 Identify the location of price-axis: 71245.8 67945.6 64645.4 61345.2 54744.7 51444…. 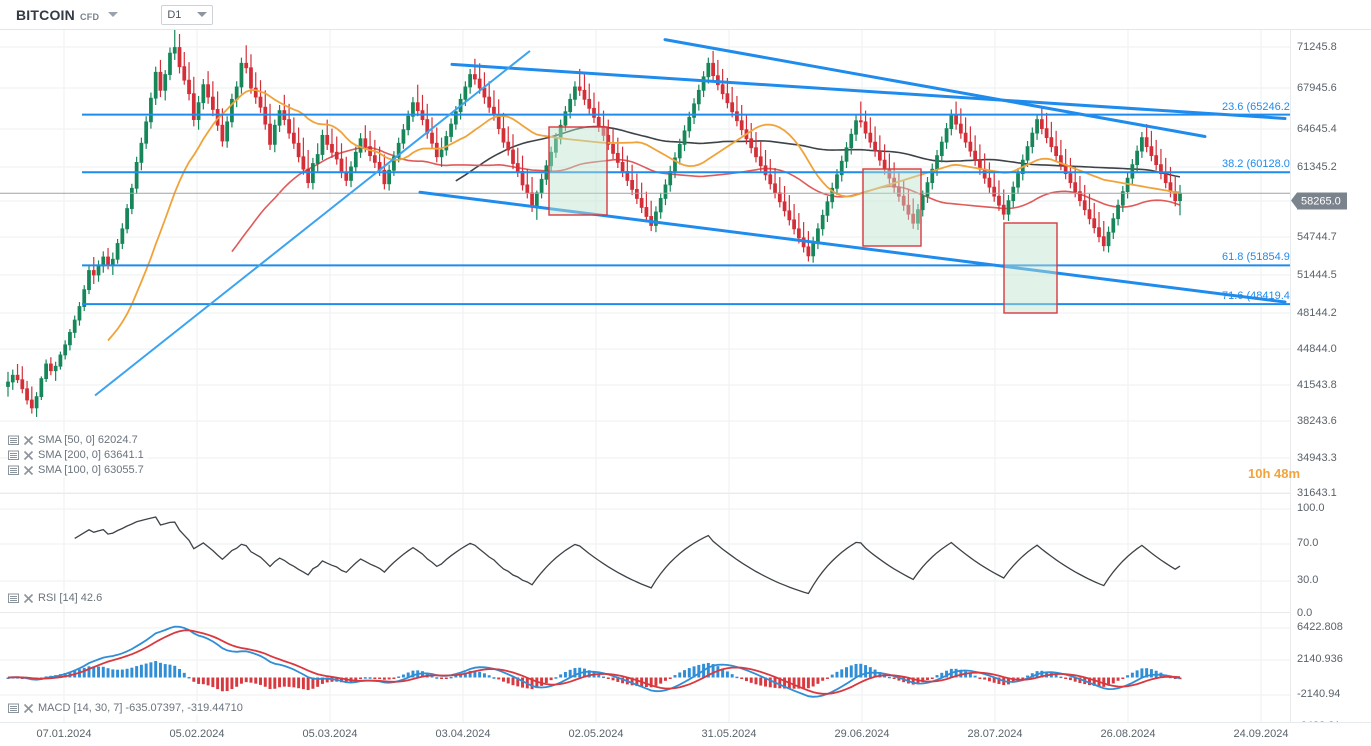
(1330, 381).